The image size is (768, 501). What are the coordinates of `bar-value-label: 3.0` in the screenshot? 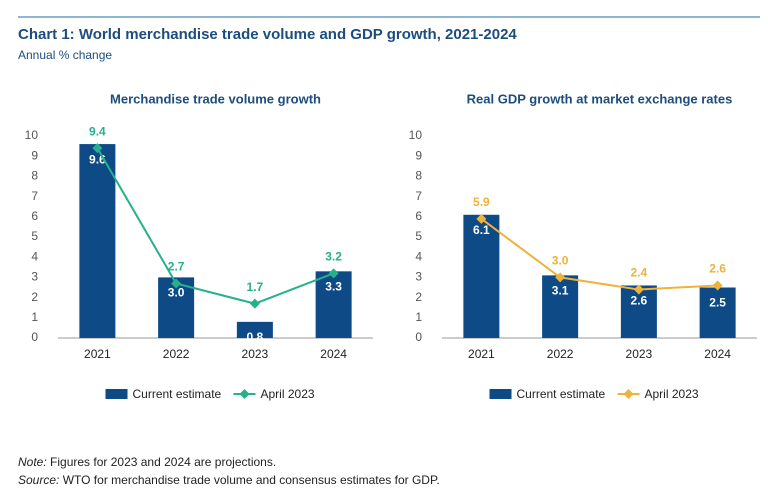 It's located at (176, 293).